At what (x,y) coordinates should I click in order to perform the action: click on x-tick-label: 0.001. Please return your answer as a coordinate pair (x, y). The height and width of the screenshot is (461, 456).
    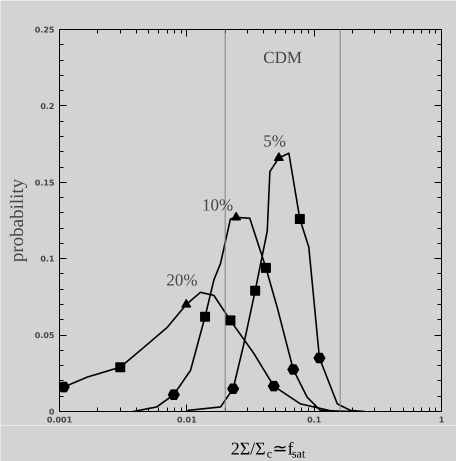
    Looking at the image, I should click on (59, 420).